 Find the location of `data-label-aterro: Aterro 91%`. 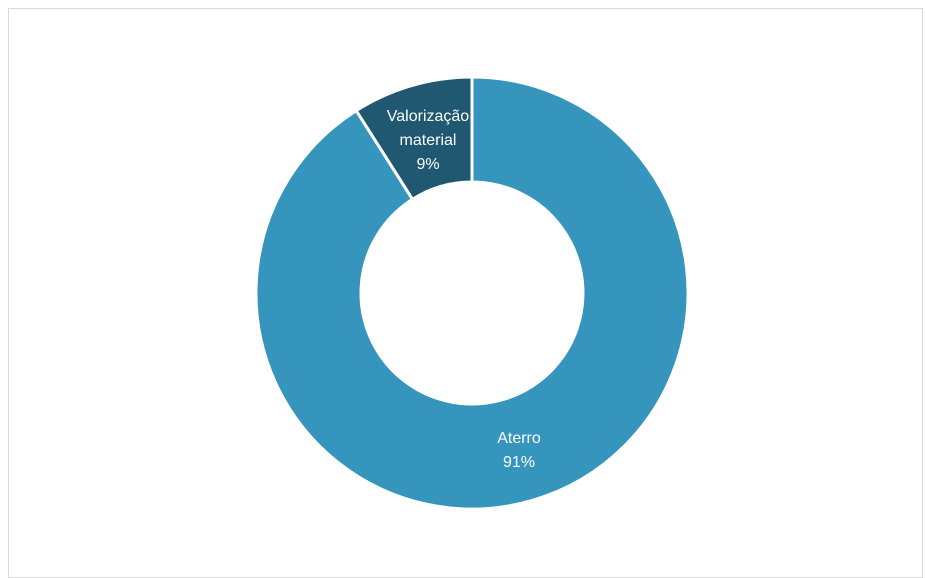

data-label-aterro: Aterro 91% is located at coordinates (519, 450).